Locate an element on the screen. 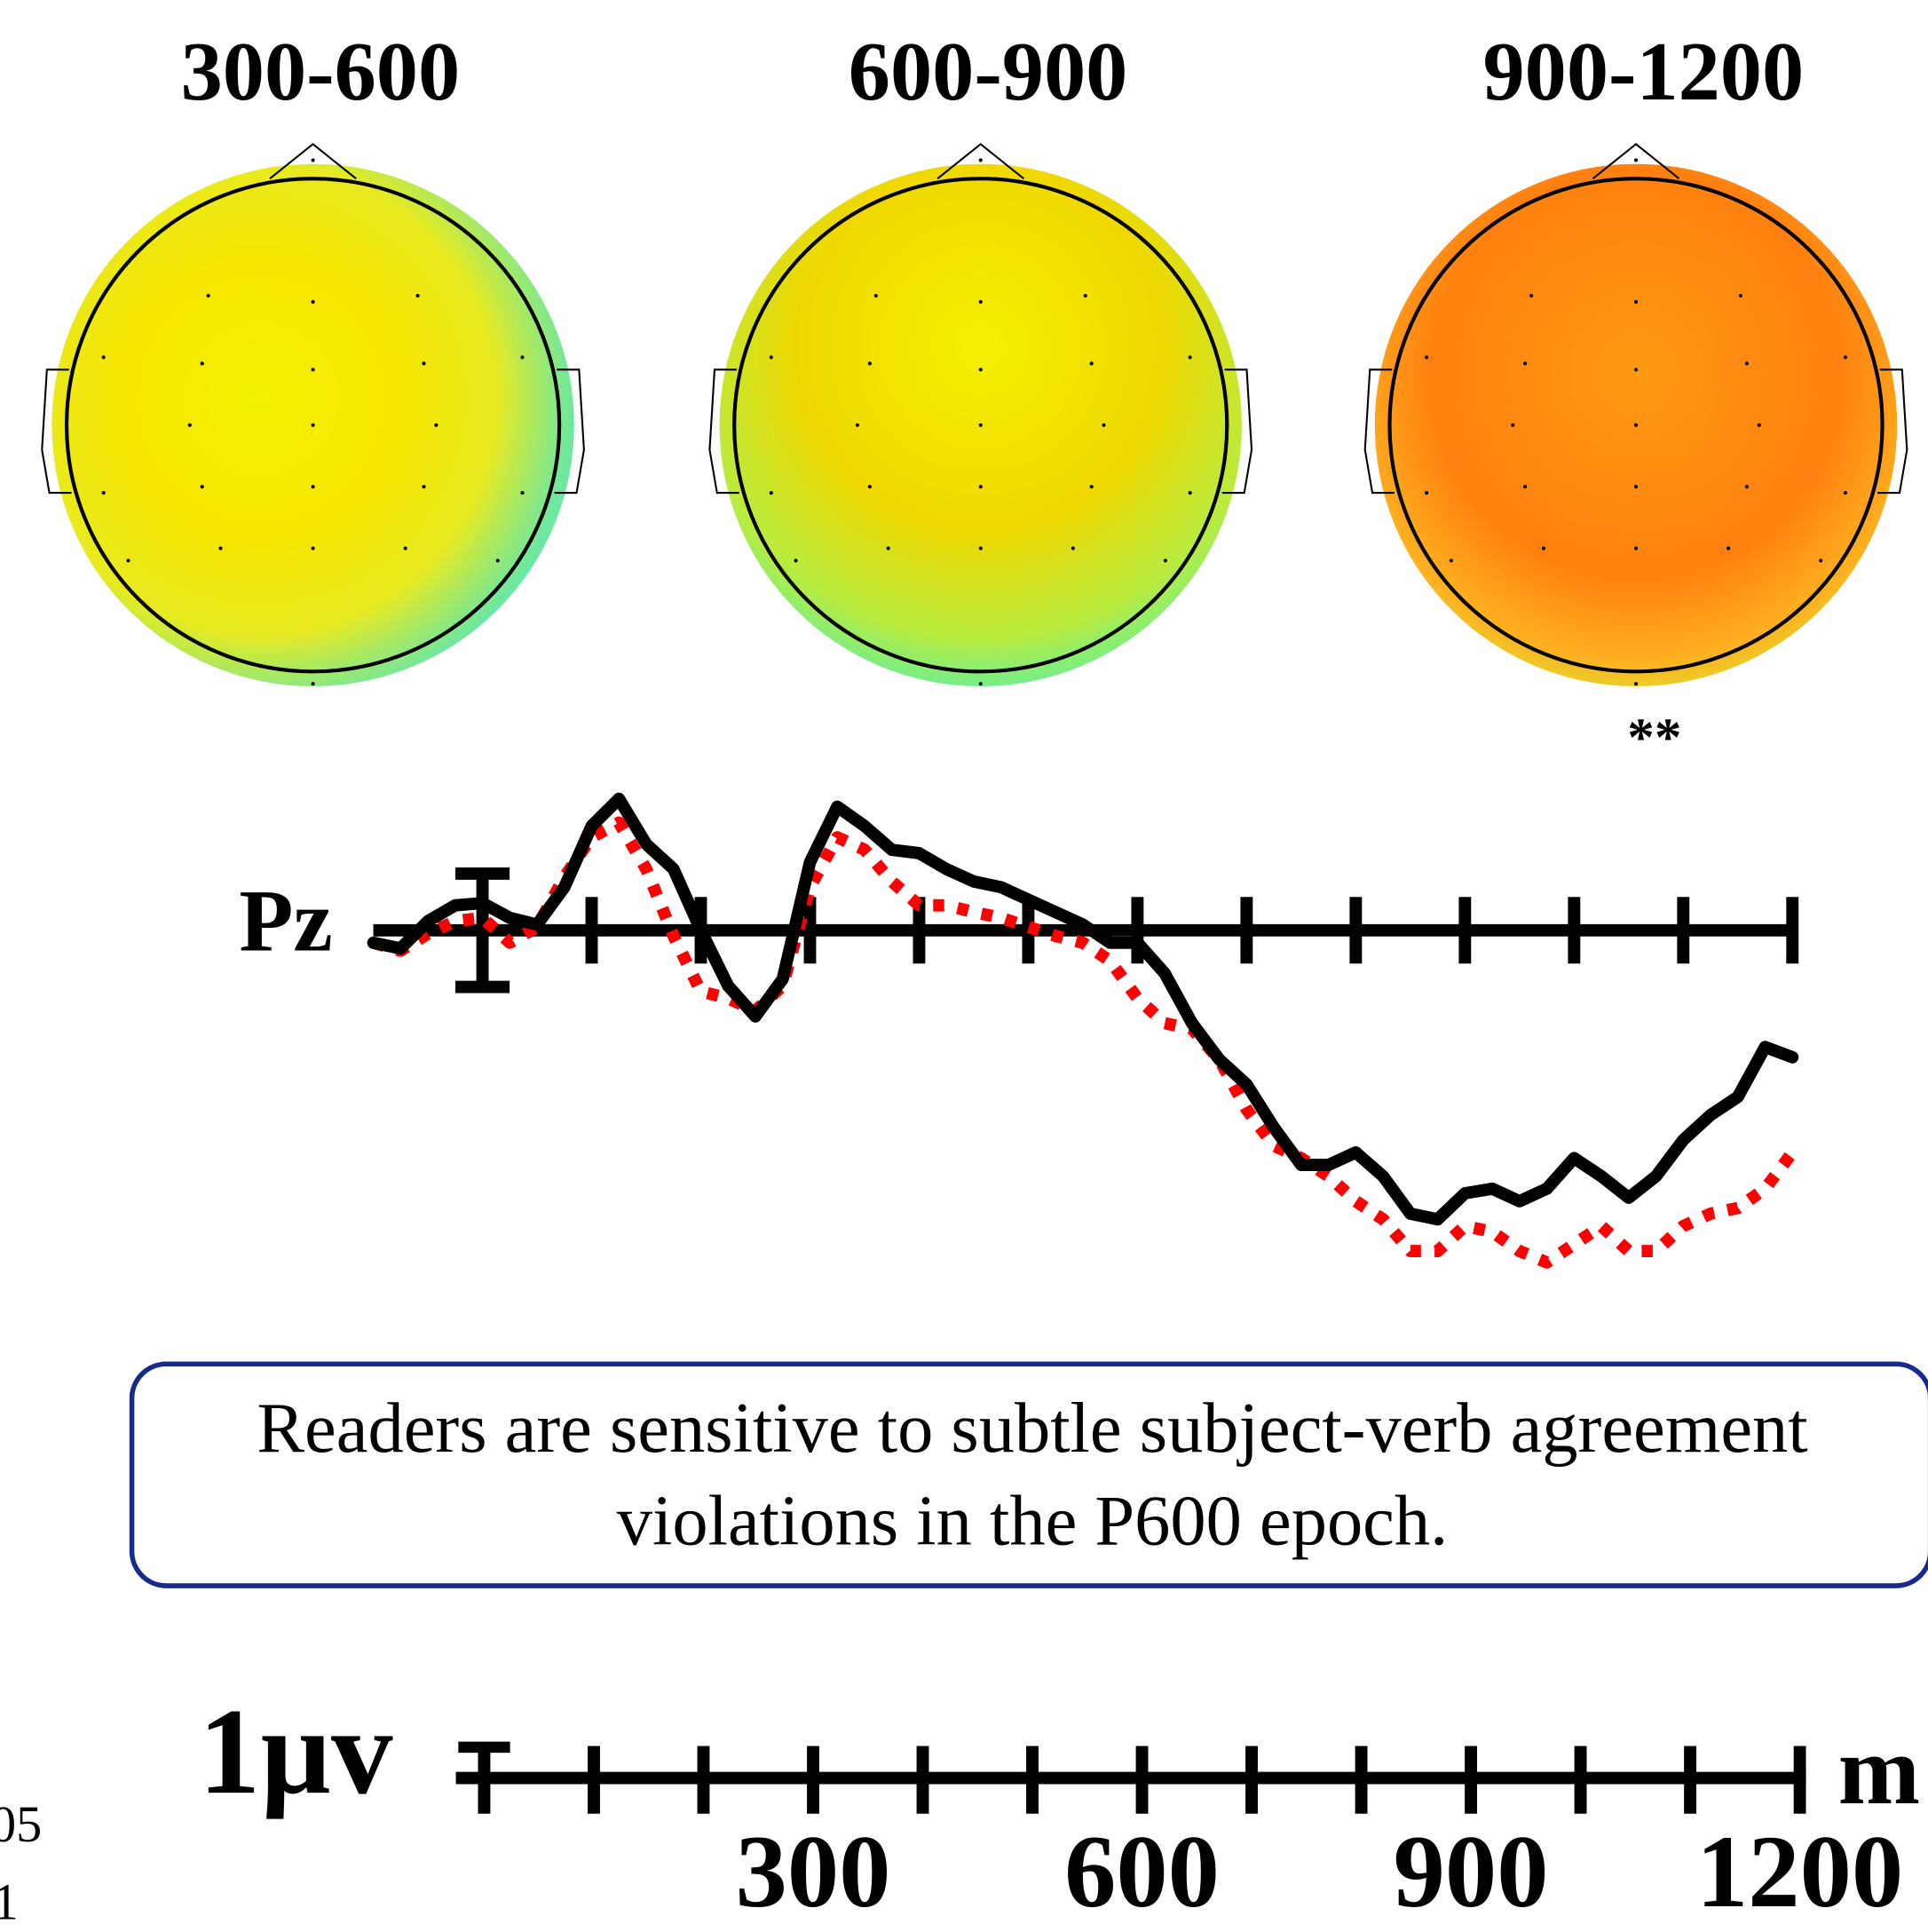 The width and height of the screenshot is (1928, 1932). amplitude-label: 1µv is located at coordinates (296, 1751).